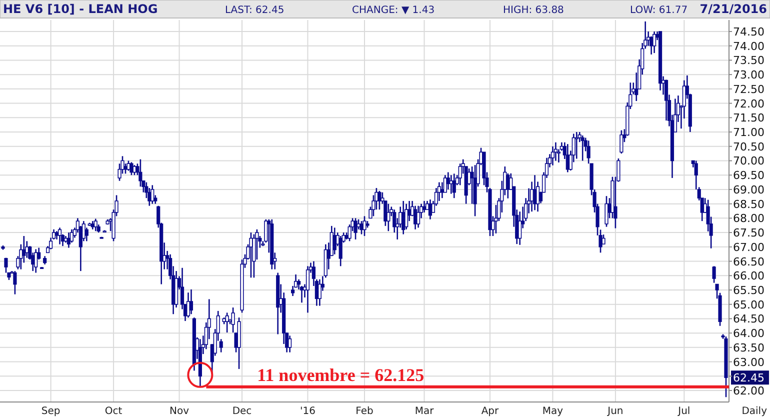 Image resolution: width=770 pixels, height=420 pixels. I want to click on y-tick-label: 64.00, so click(748, 333).